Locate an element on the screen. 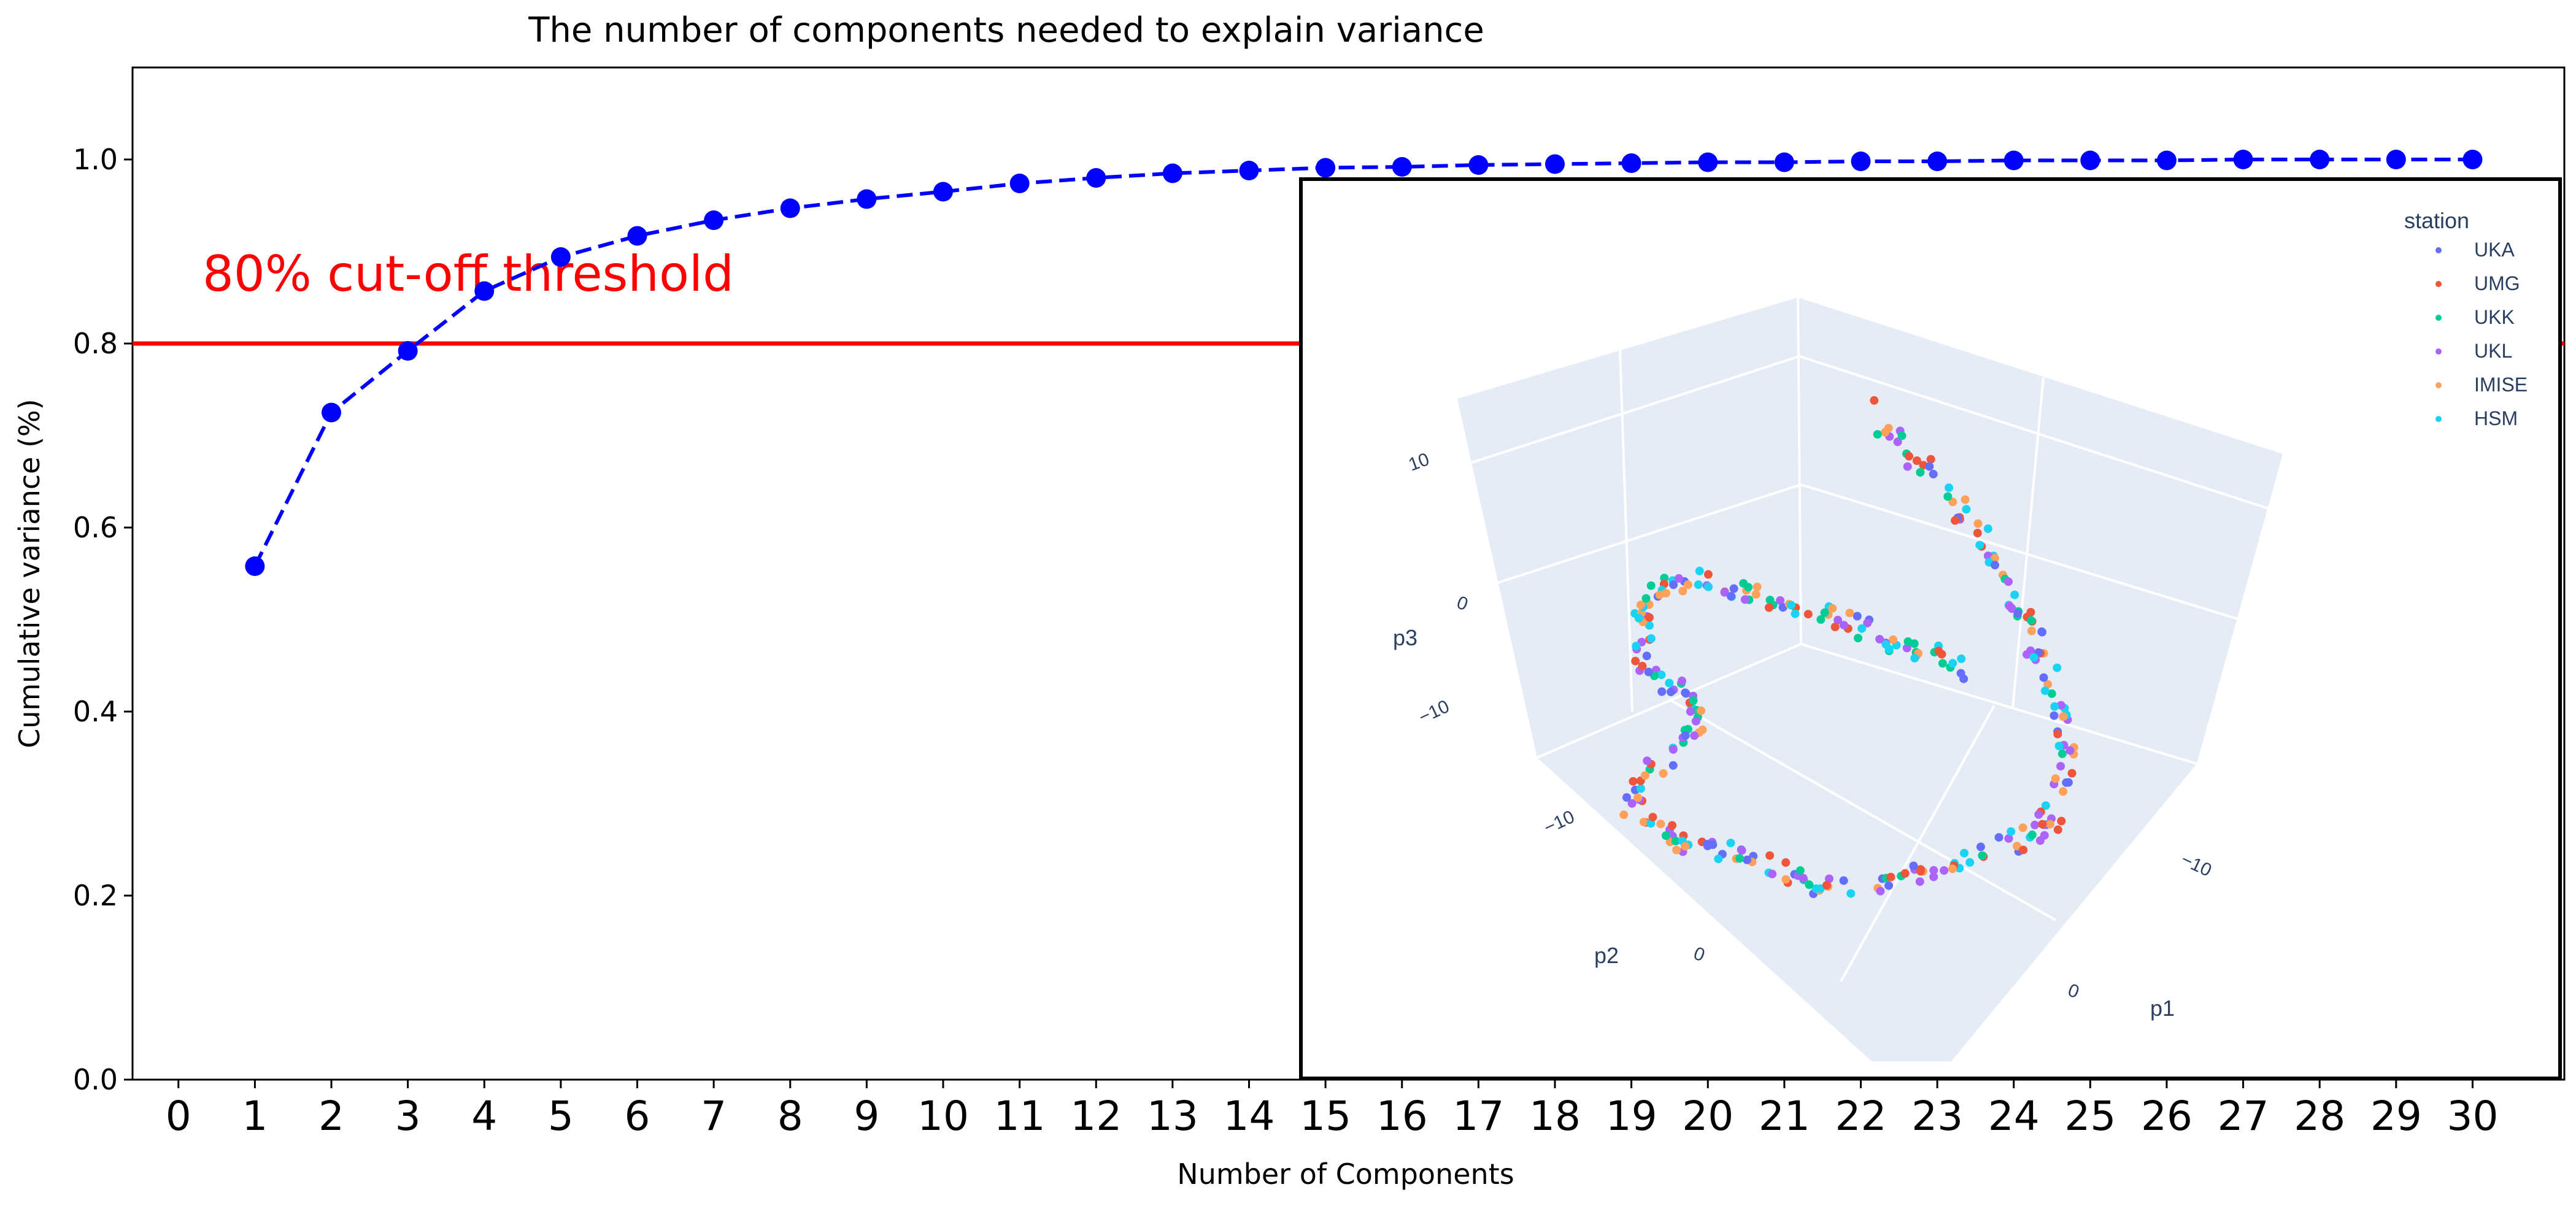 This screenshot has height=1206, width=2576. x-tick-label: 20 is located at coordinates (1707, 1117).